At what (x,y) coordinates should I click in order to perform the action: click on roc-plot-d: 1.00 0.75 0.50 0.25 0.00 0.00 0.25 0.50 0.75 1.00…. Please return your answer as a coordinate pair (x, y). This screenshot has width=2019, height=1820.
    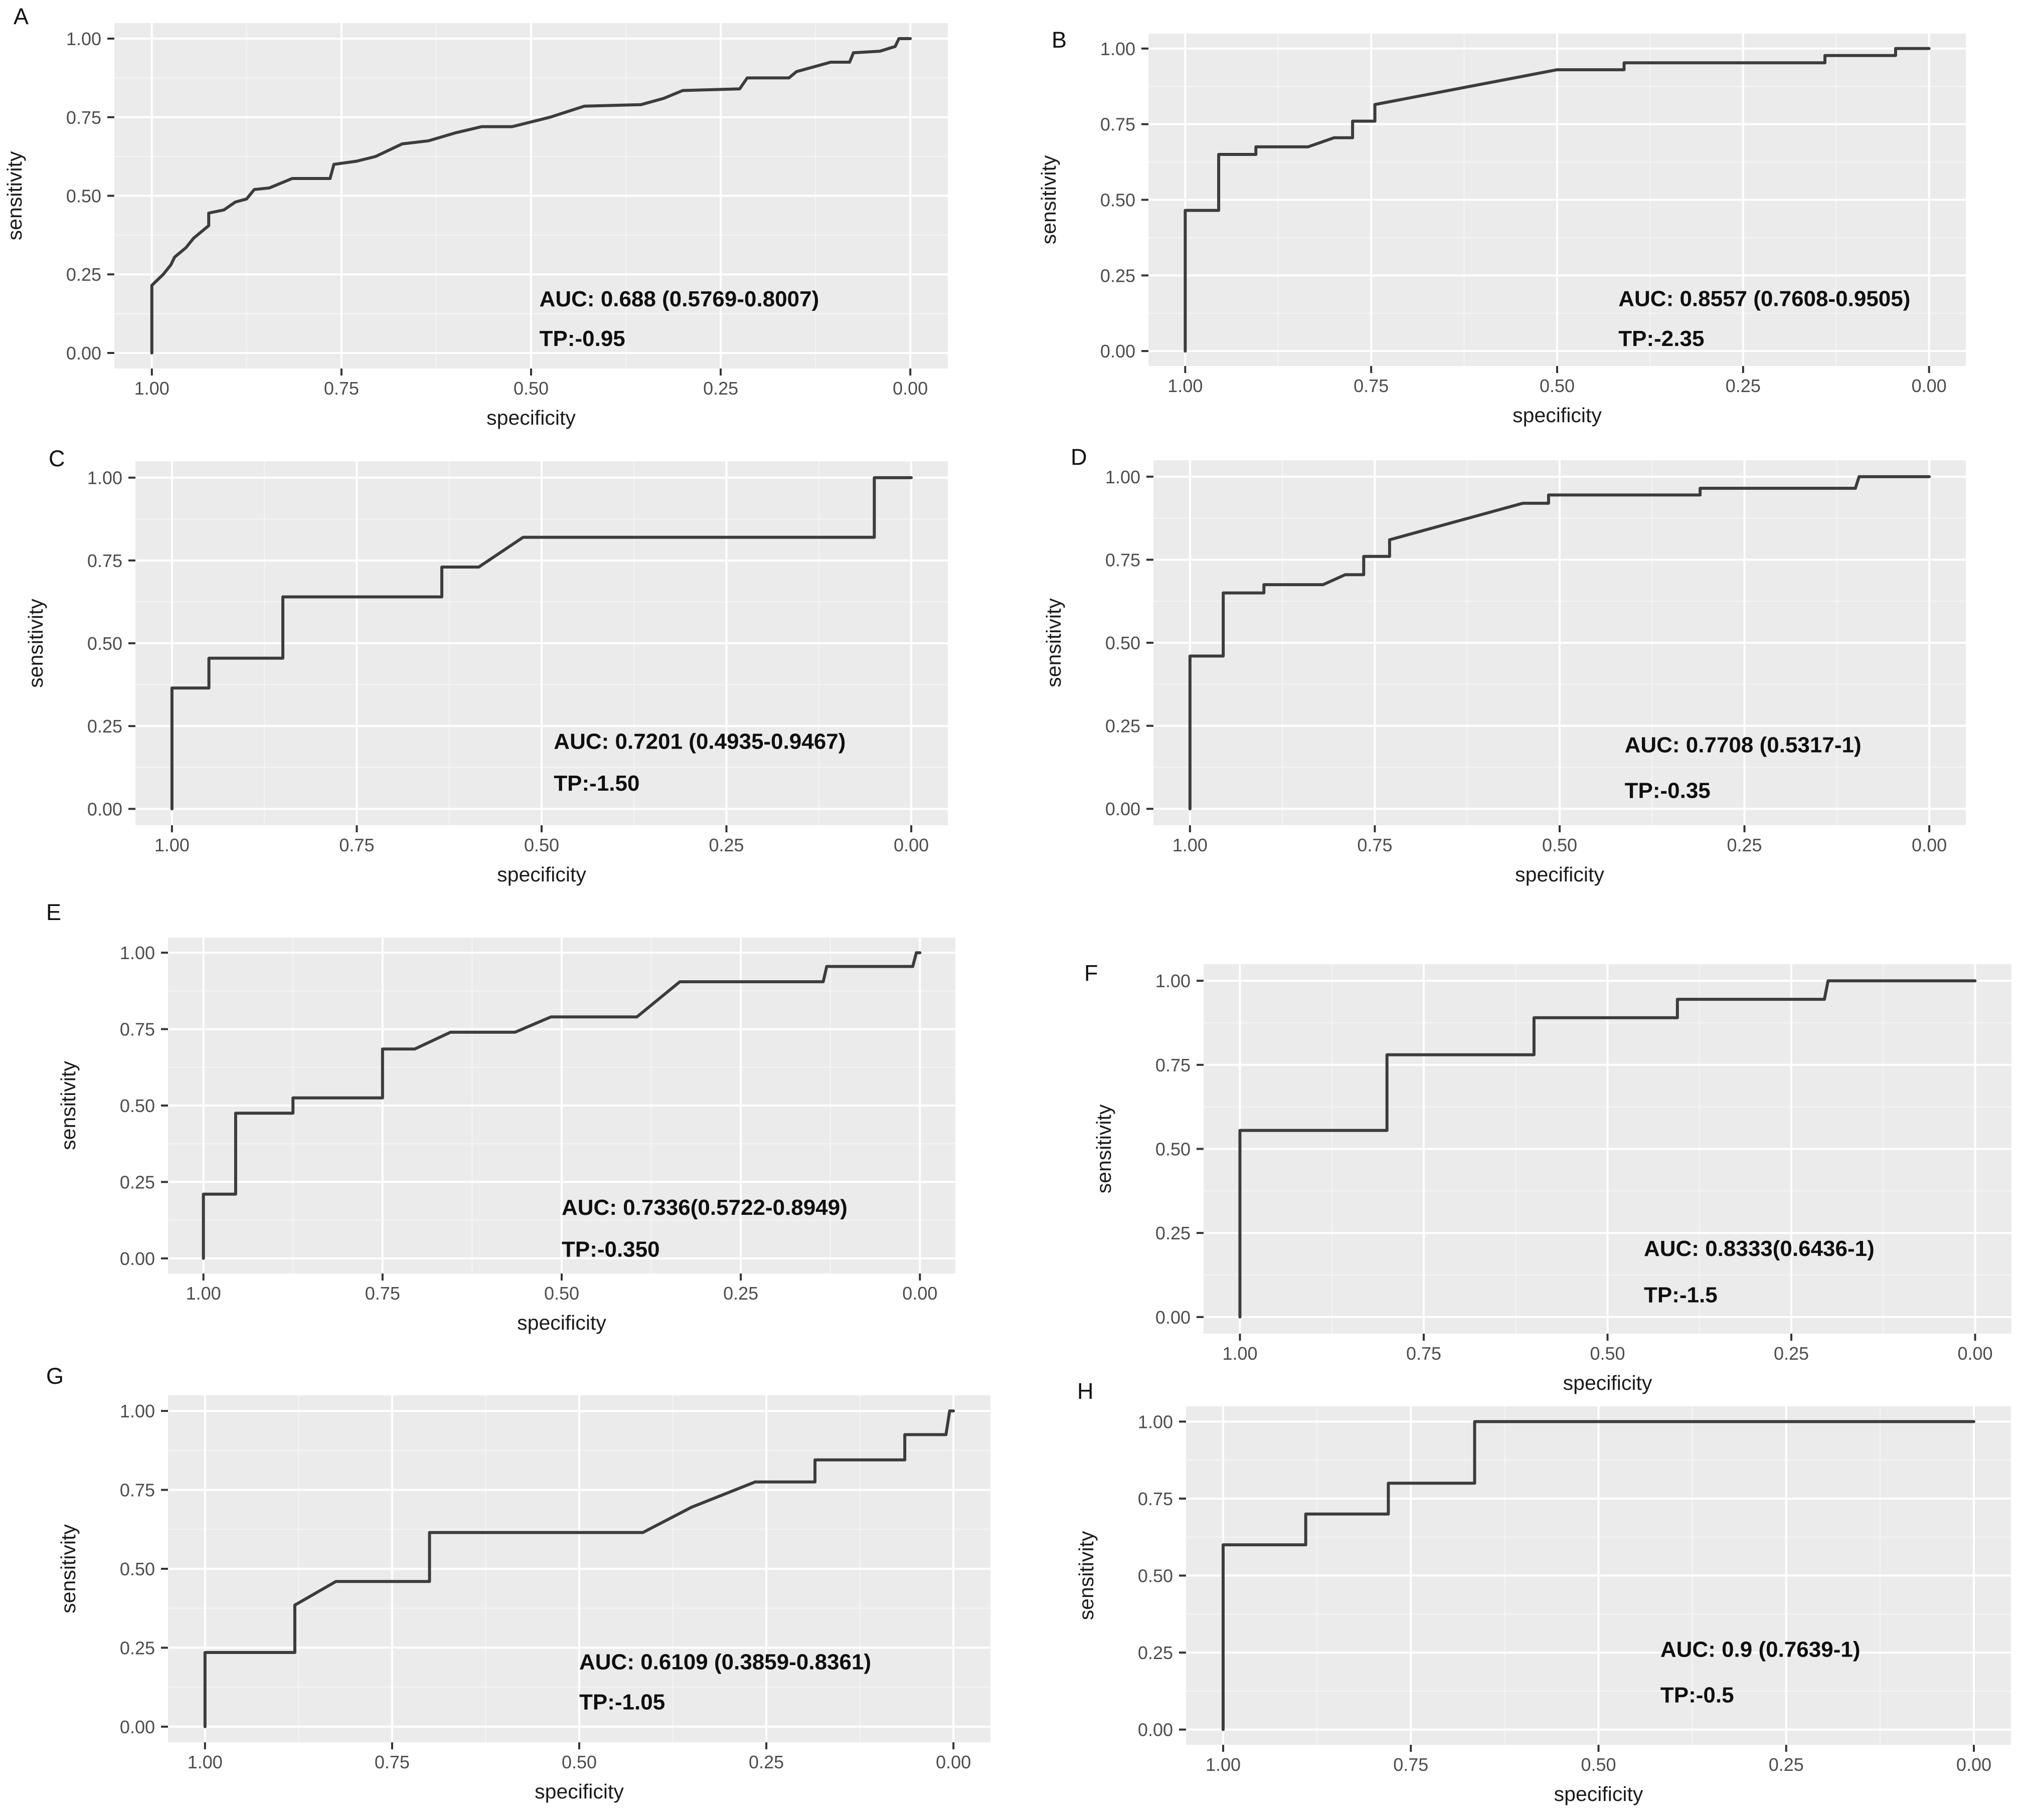
    Looking at the image, I should click on (1504, 665).